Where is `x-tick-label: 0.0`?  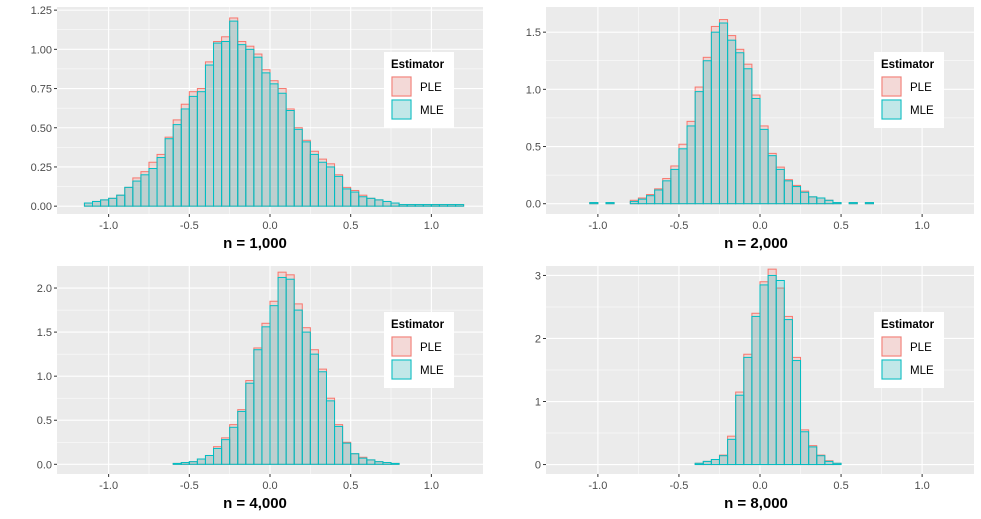
x-tick-label: 0.0 is located at coordinates (759, 486).